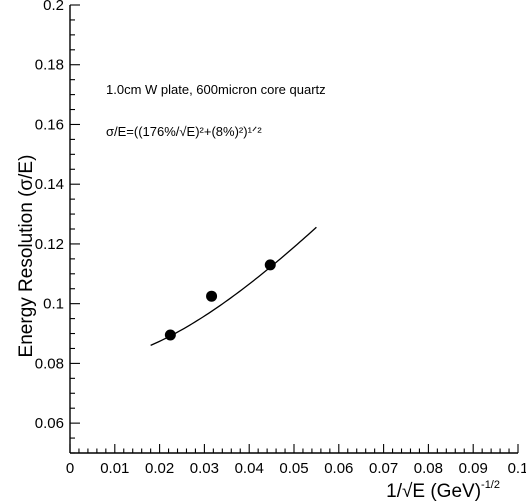 The width and height of the screenshot is (526, 503). I want to click on x-axis-title: 1/√E (GeV)-1/2, so click(443, 490).